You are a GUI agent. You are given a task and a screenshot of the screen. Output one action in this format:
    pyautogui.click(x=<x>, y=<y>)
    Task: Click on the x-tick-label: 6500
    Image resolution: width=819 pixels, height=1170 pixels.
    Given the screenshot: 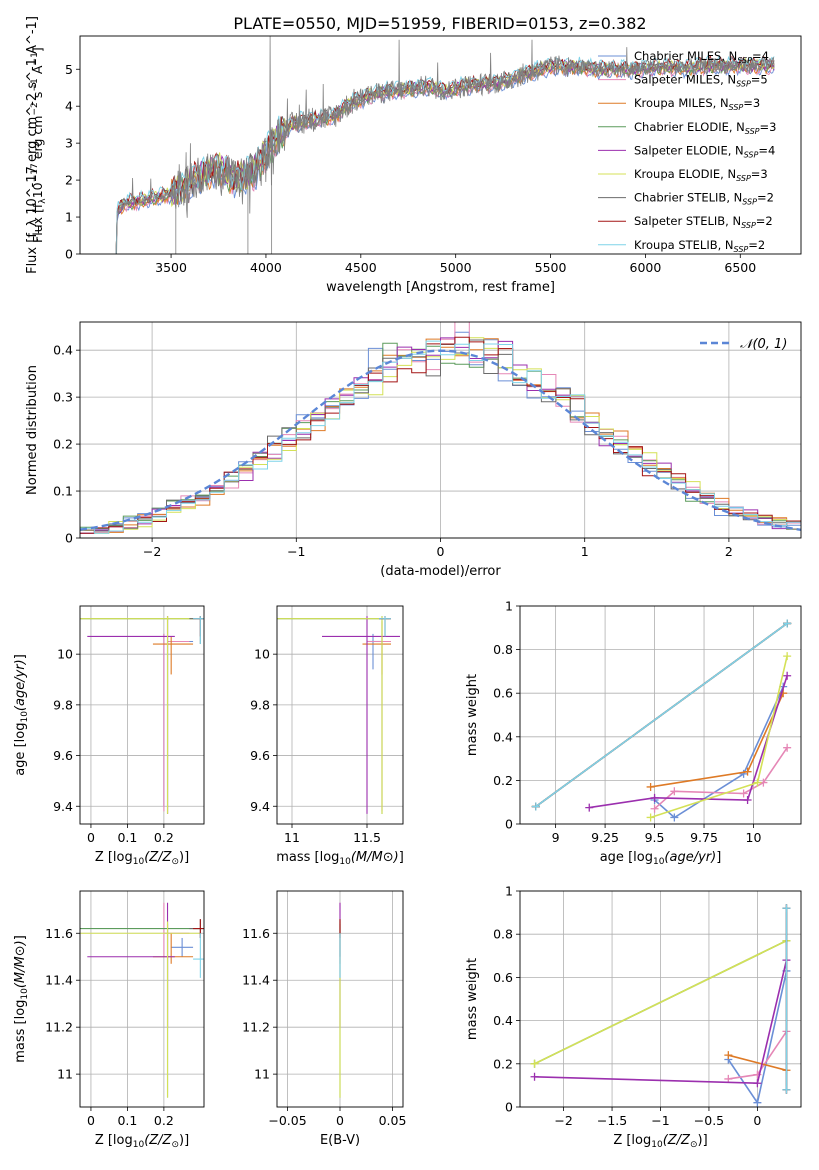 What is the action you would take?
    pyautogui.click(x=740, y=267)
    